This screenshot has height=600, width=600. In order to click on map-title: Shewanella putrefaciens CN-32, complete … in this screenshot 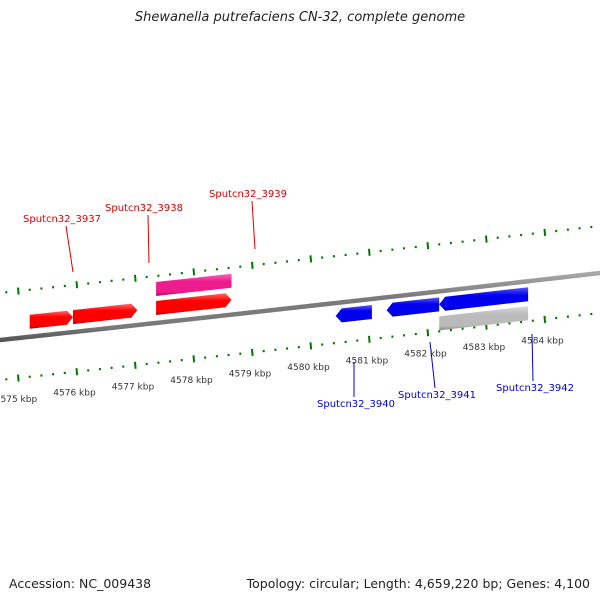, I will do `click(300, 17)`.